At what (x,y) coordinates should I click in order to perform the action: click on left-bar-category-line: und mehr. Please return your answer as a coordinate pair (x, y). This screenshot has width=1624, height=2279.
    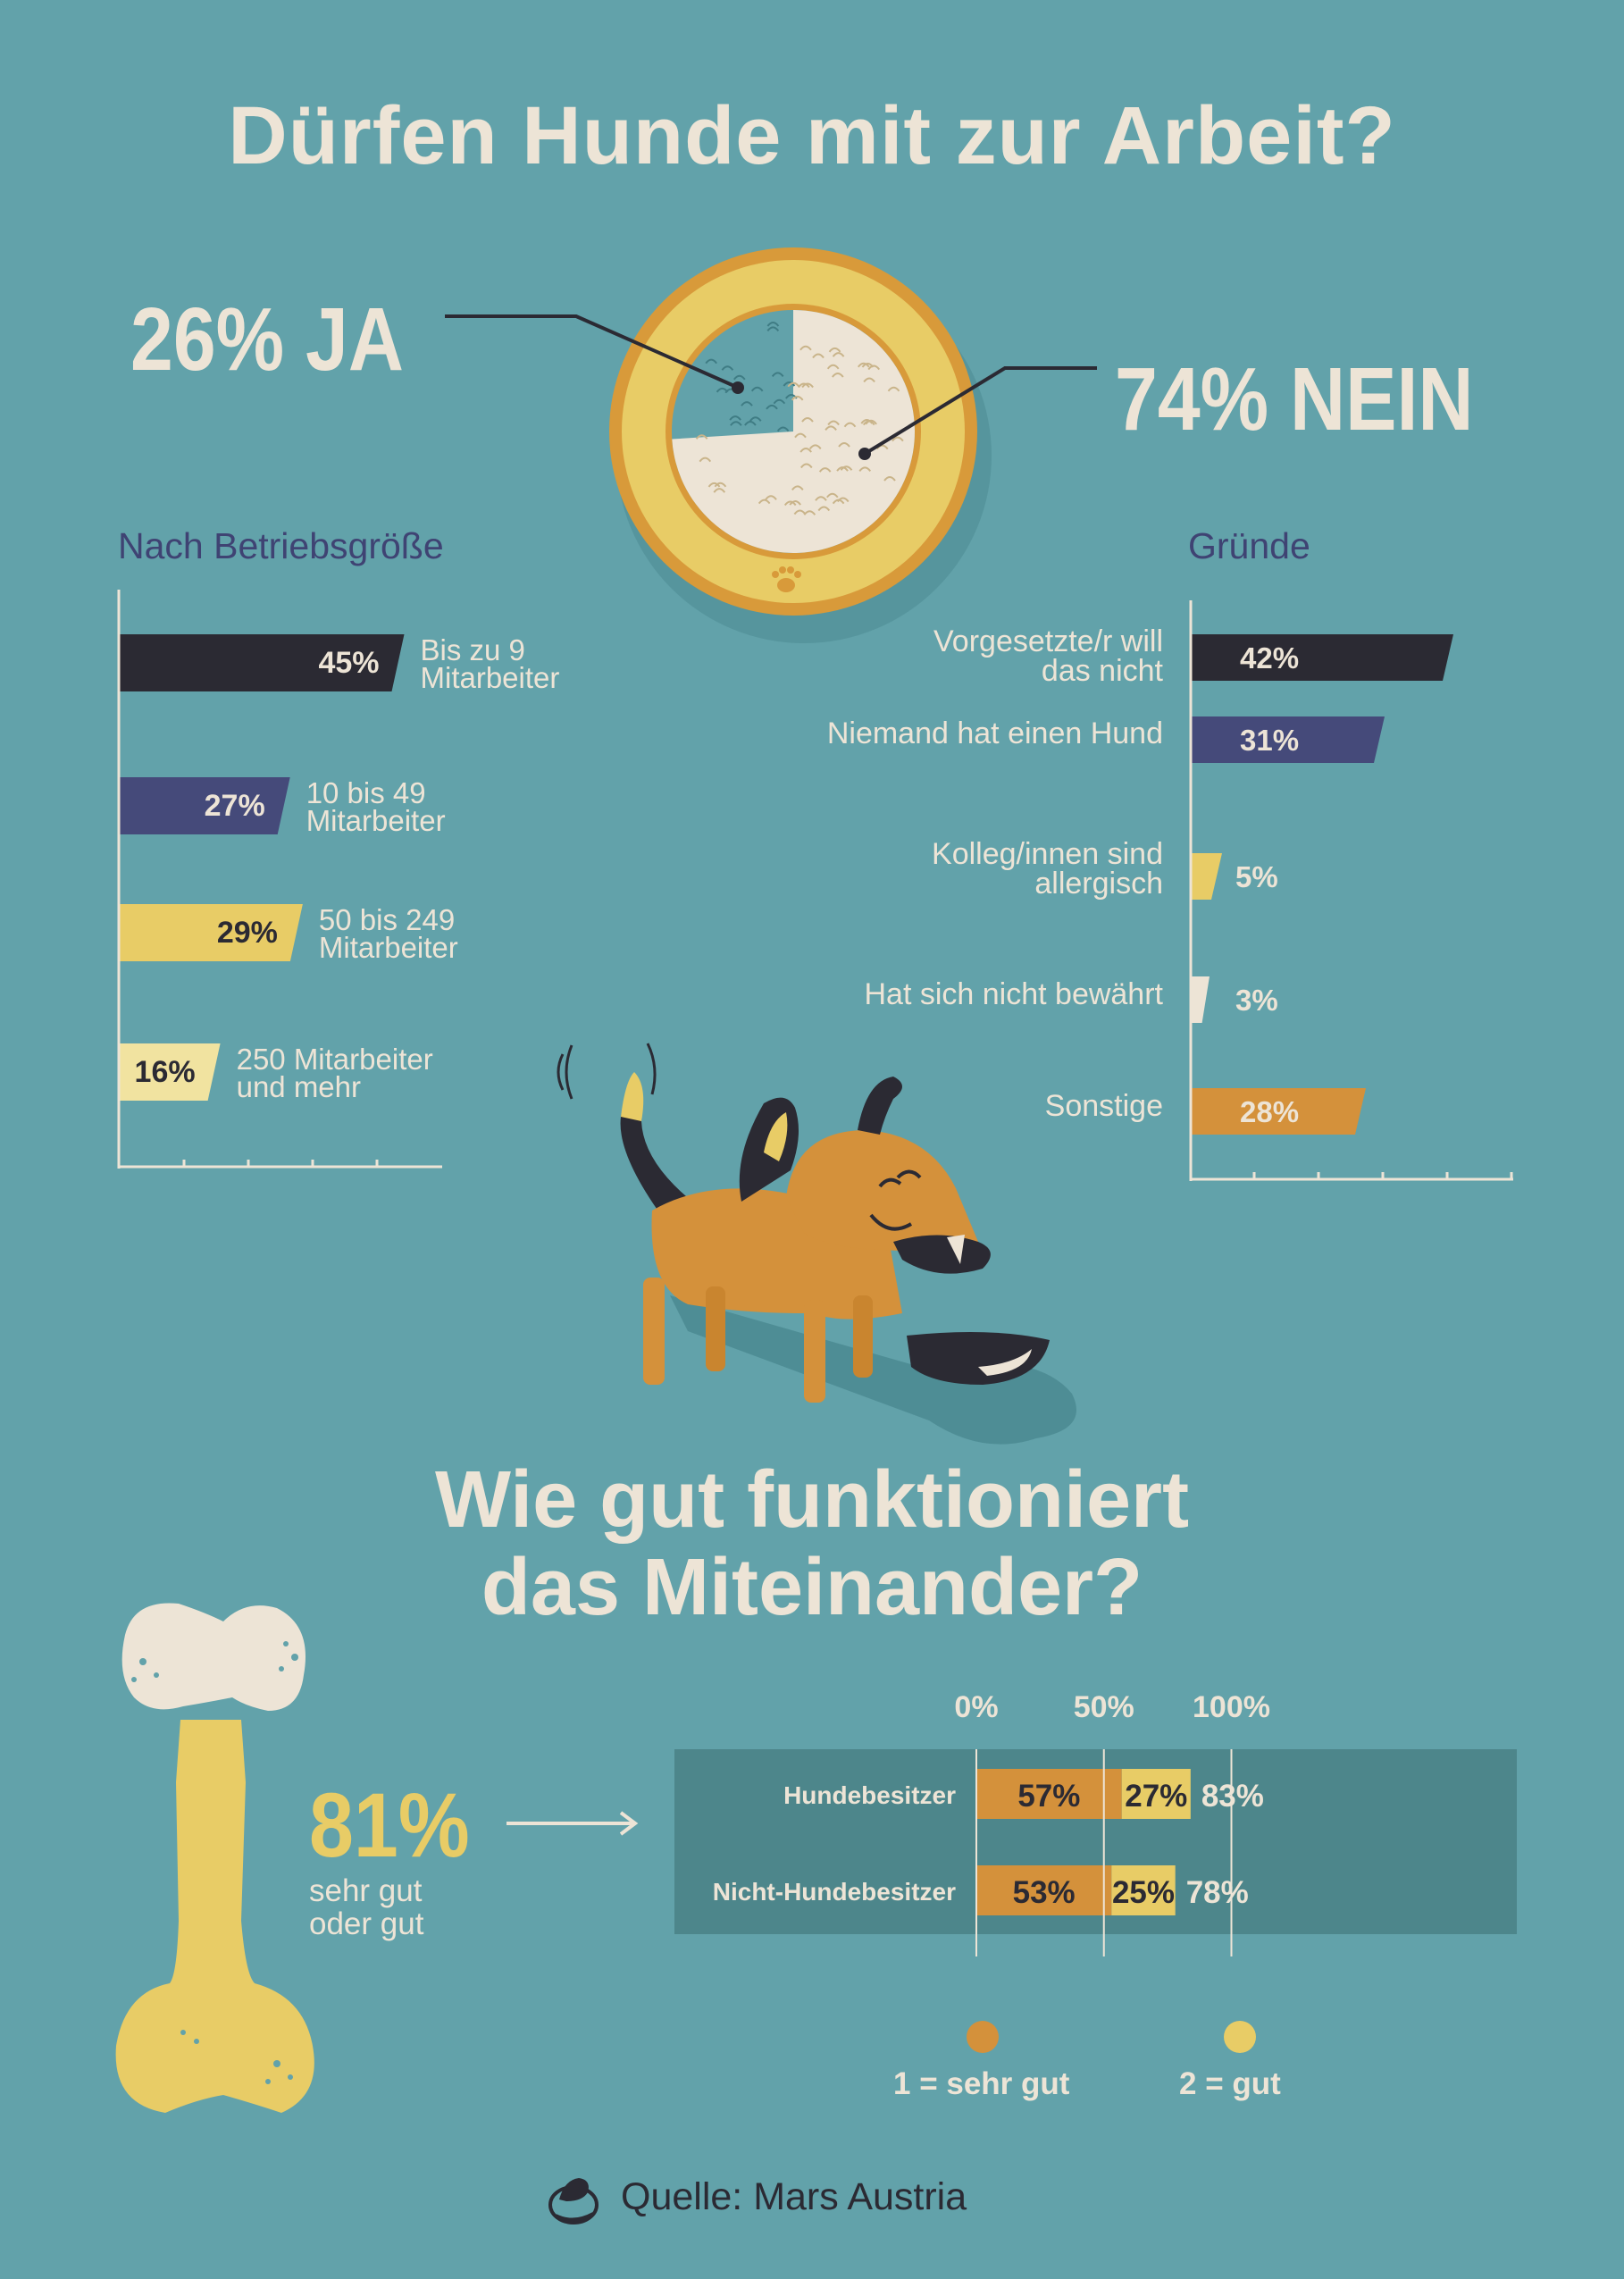
    Looking at the image, I should click on (299, 1086).